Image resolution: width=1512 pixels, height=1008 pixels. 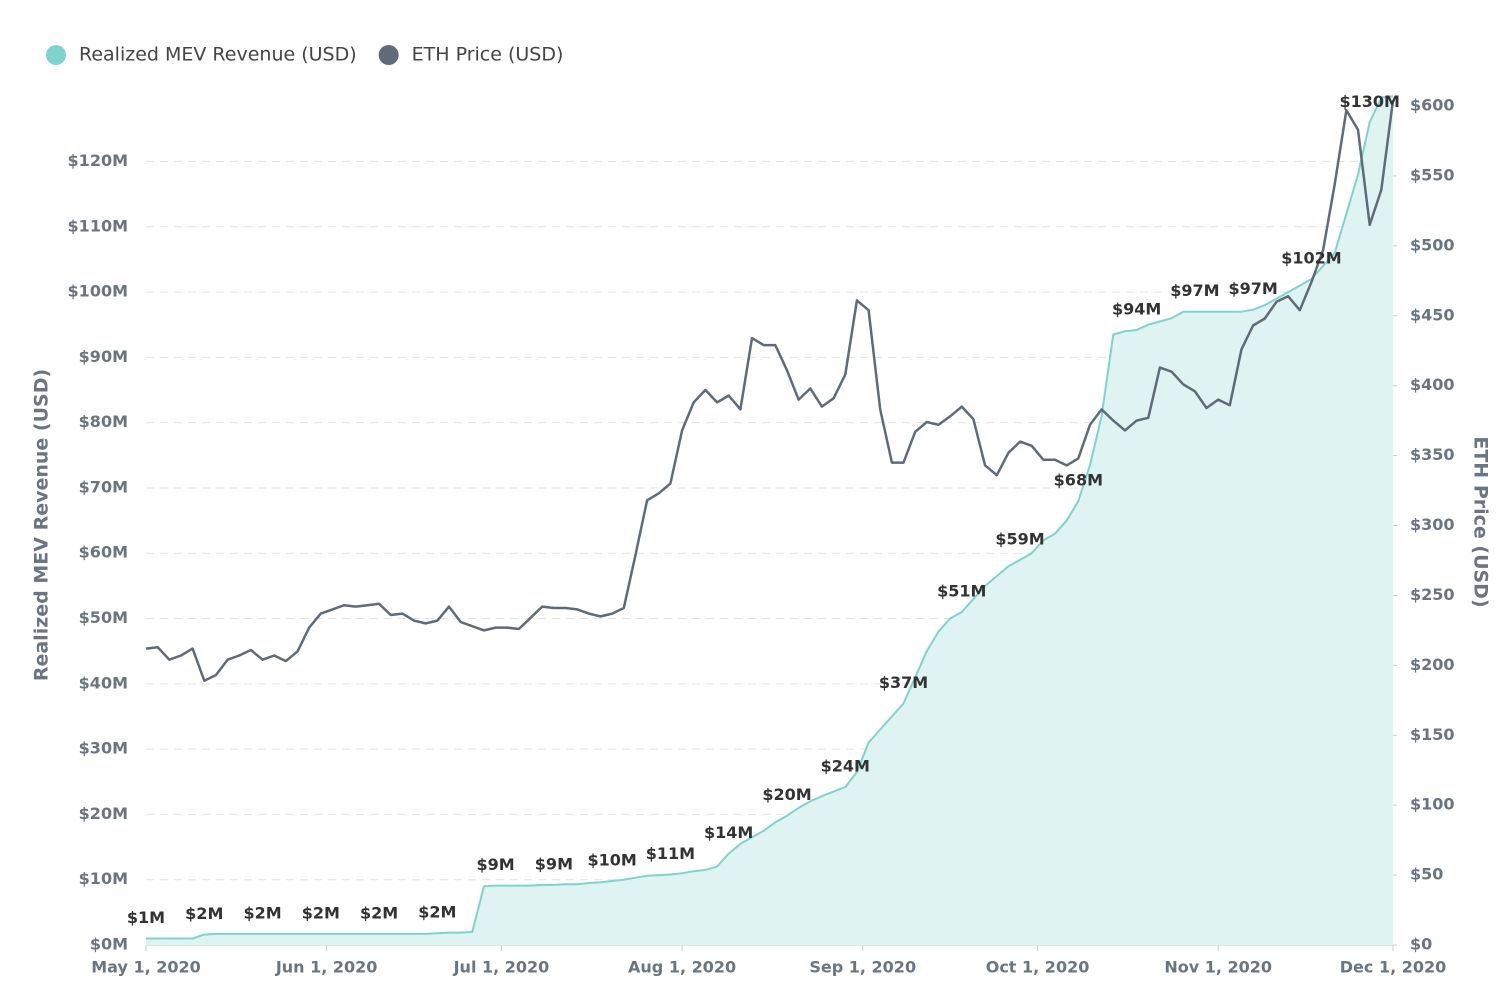 What do you see at coordinates (103, 552) in the screenshot?
I see `y-tick-label: $60M` at bounding box center [103, 552].